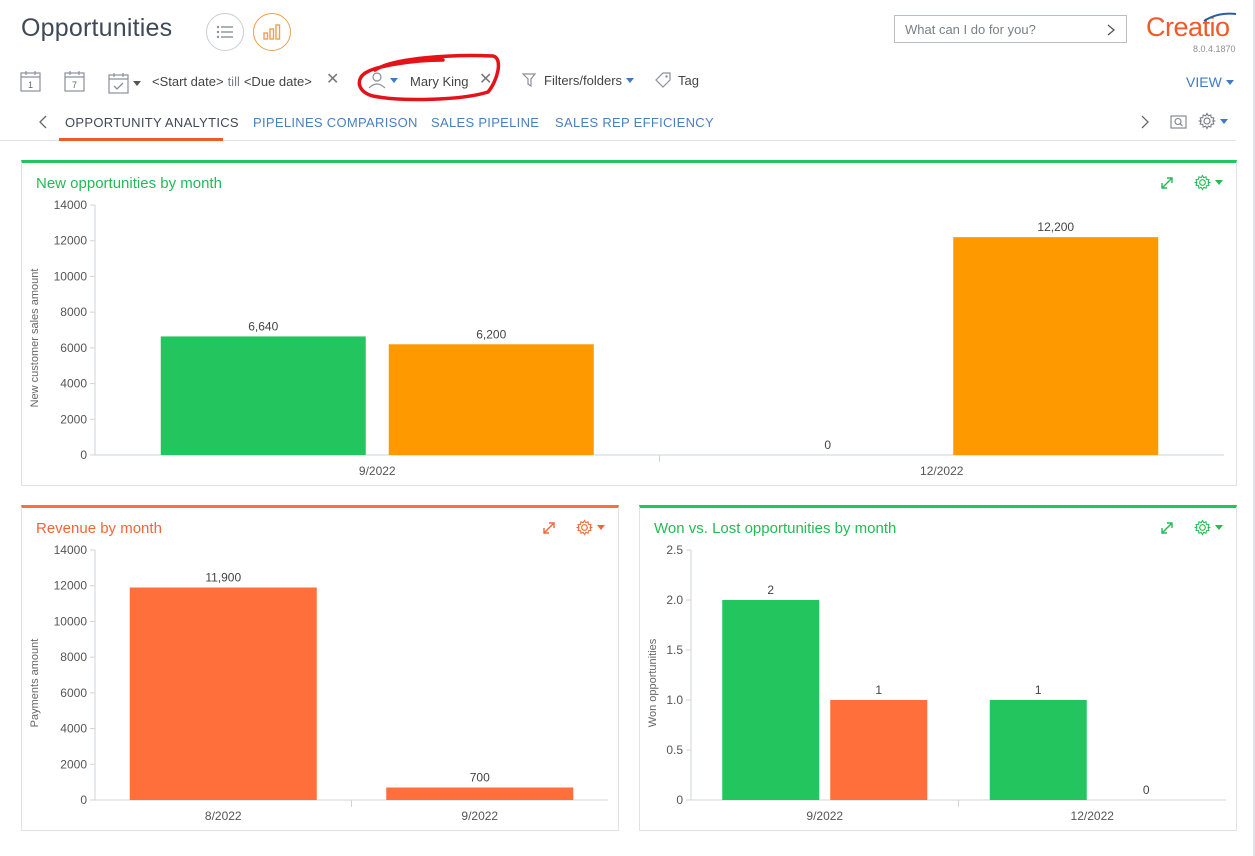 Image resolution: width=1255 pixels, height=856 pixels. I want to click on list-view-button, so click(225, 32).